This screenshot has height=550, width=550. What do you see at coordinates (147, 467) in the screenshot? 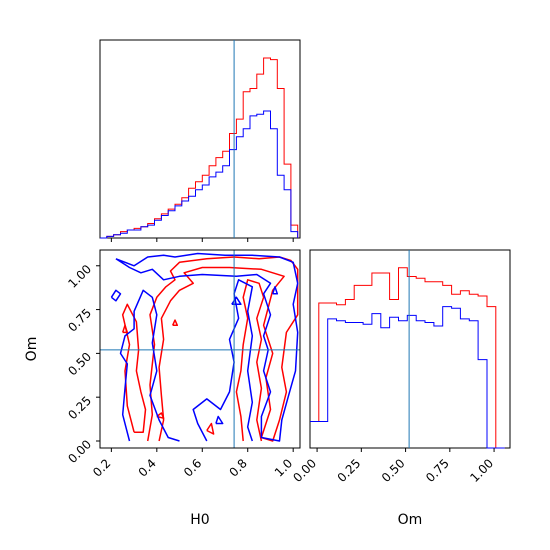
I see `h0-tick-label: 0.4` at bounding box center [147, 467].